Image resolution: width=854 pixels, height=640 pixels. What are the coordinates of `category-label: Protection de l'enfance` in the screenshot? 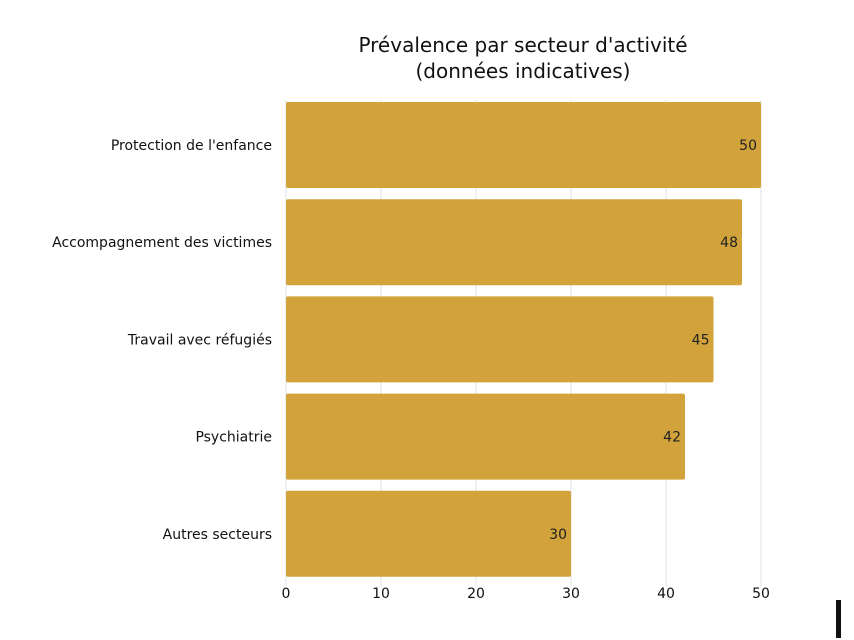 It's located at (191, 146).